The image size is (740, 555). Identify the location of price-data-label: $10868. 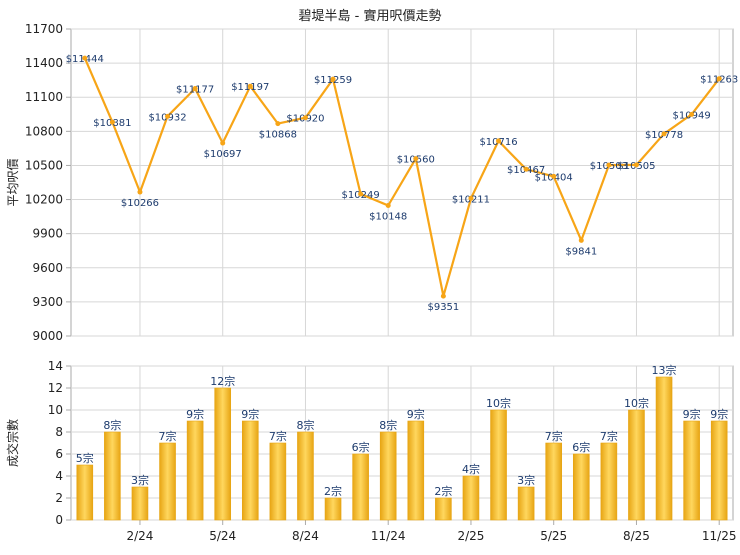
(278, 135).